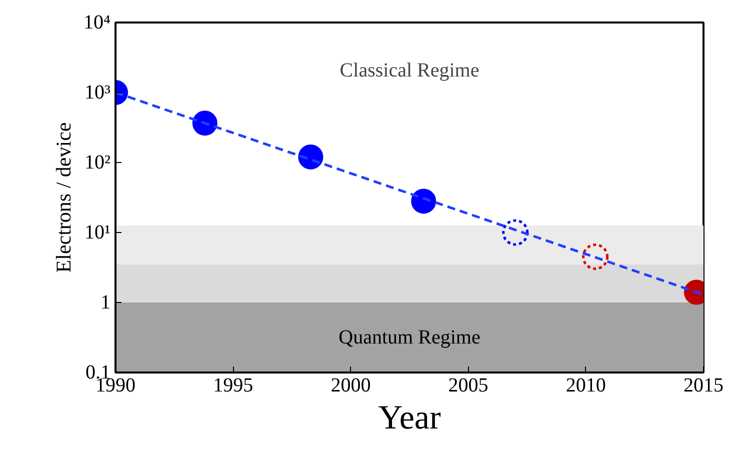 The width and height of the screenshot is (743, 472). Describe the element at coordinates (97, 233) in the screenshot. I see `y-tick-label: 10¹` at that location.